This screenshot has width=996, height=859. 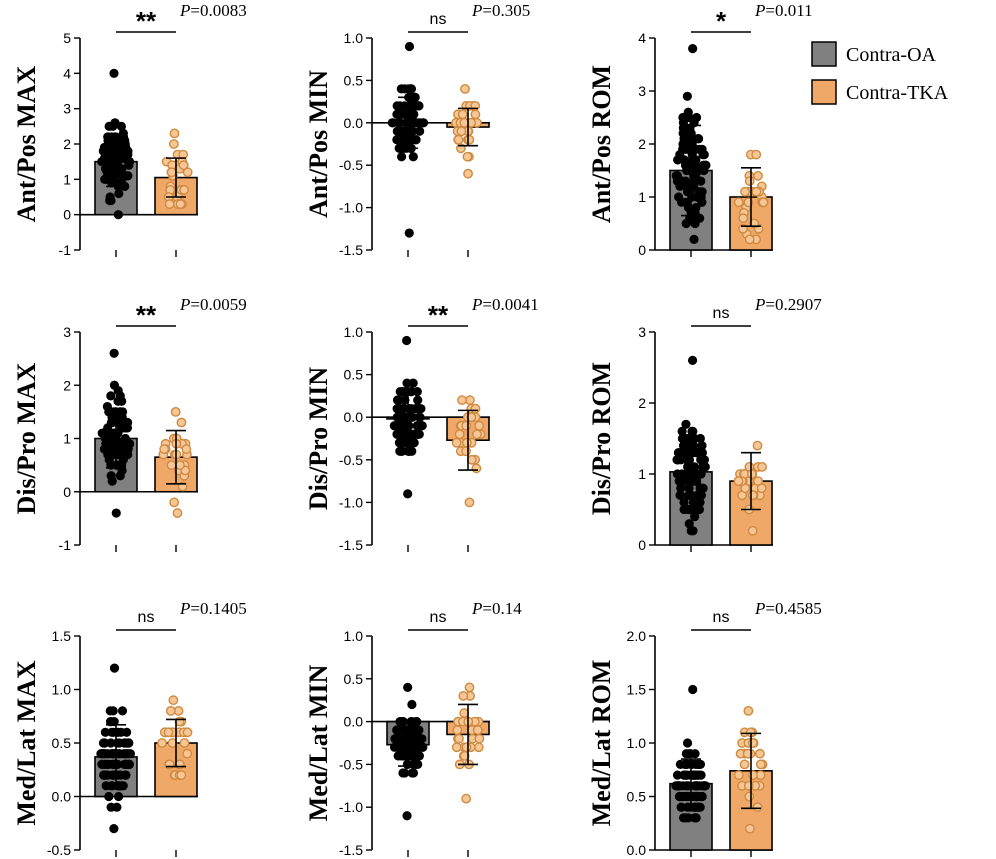 I want to click on legend-label-contra-tka: Contra-TKA, so click(x=897, y=93).